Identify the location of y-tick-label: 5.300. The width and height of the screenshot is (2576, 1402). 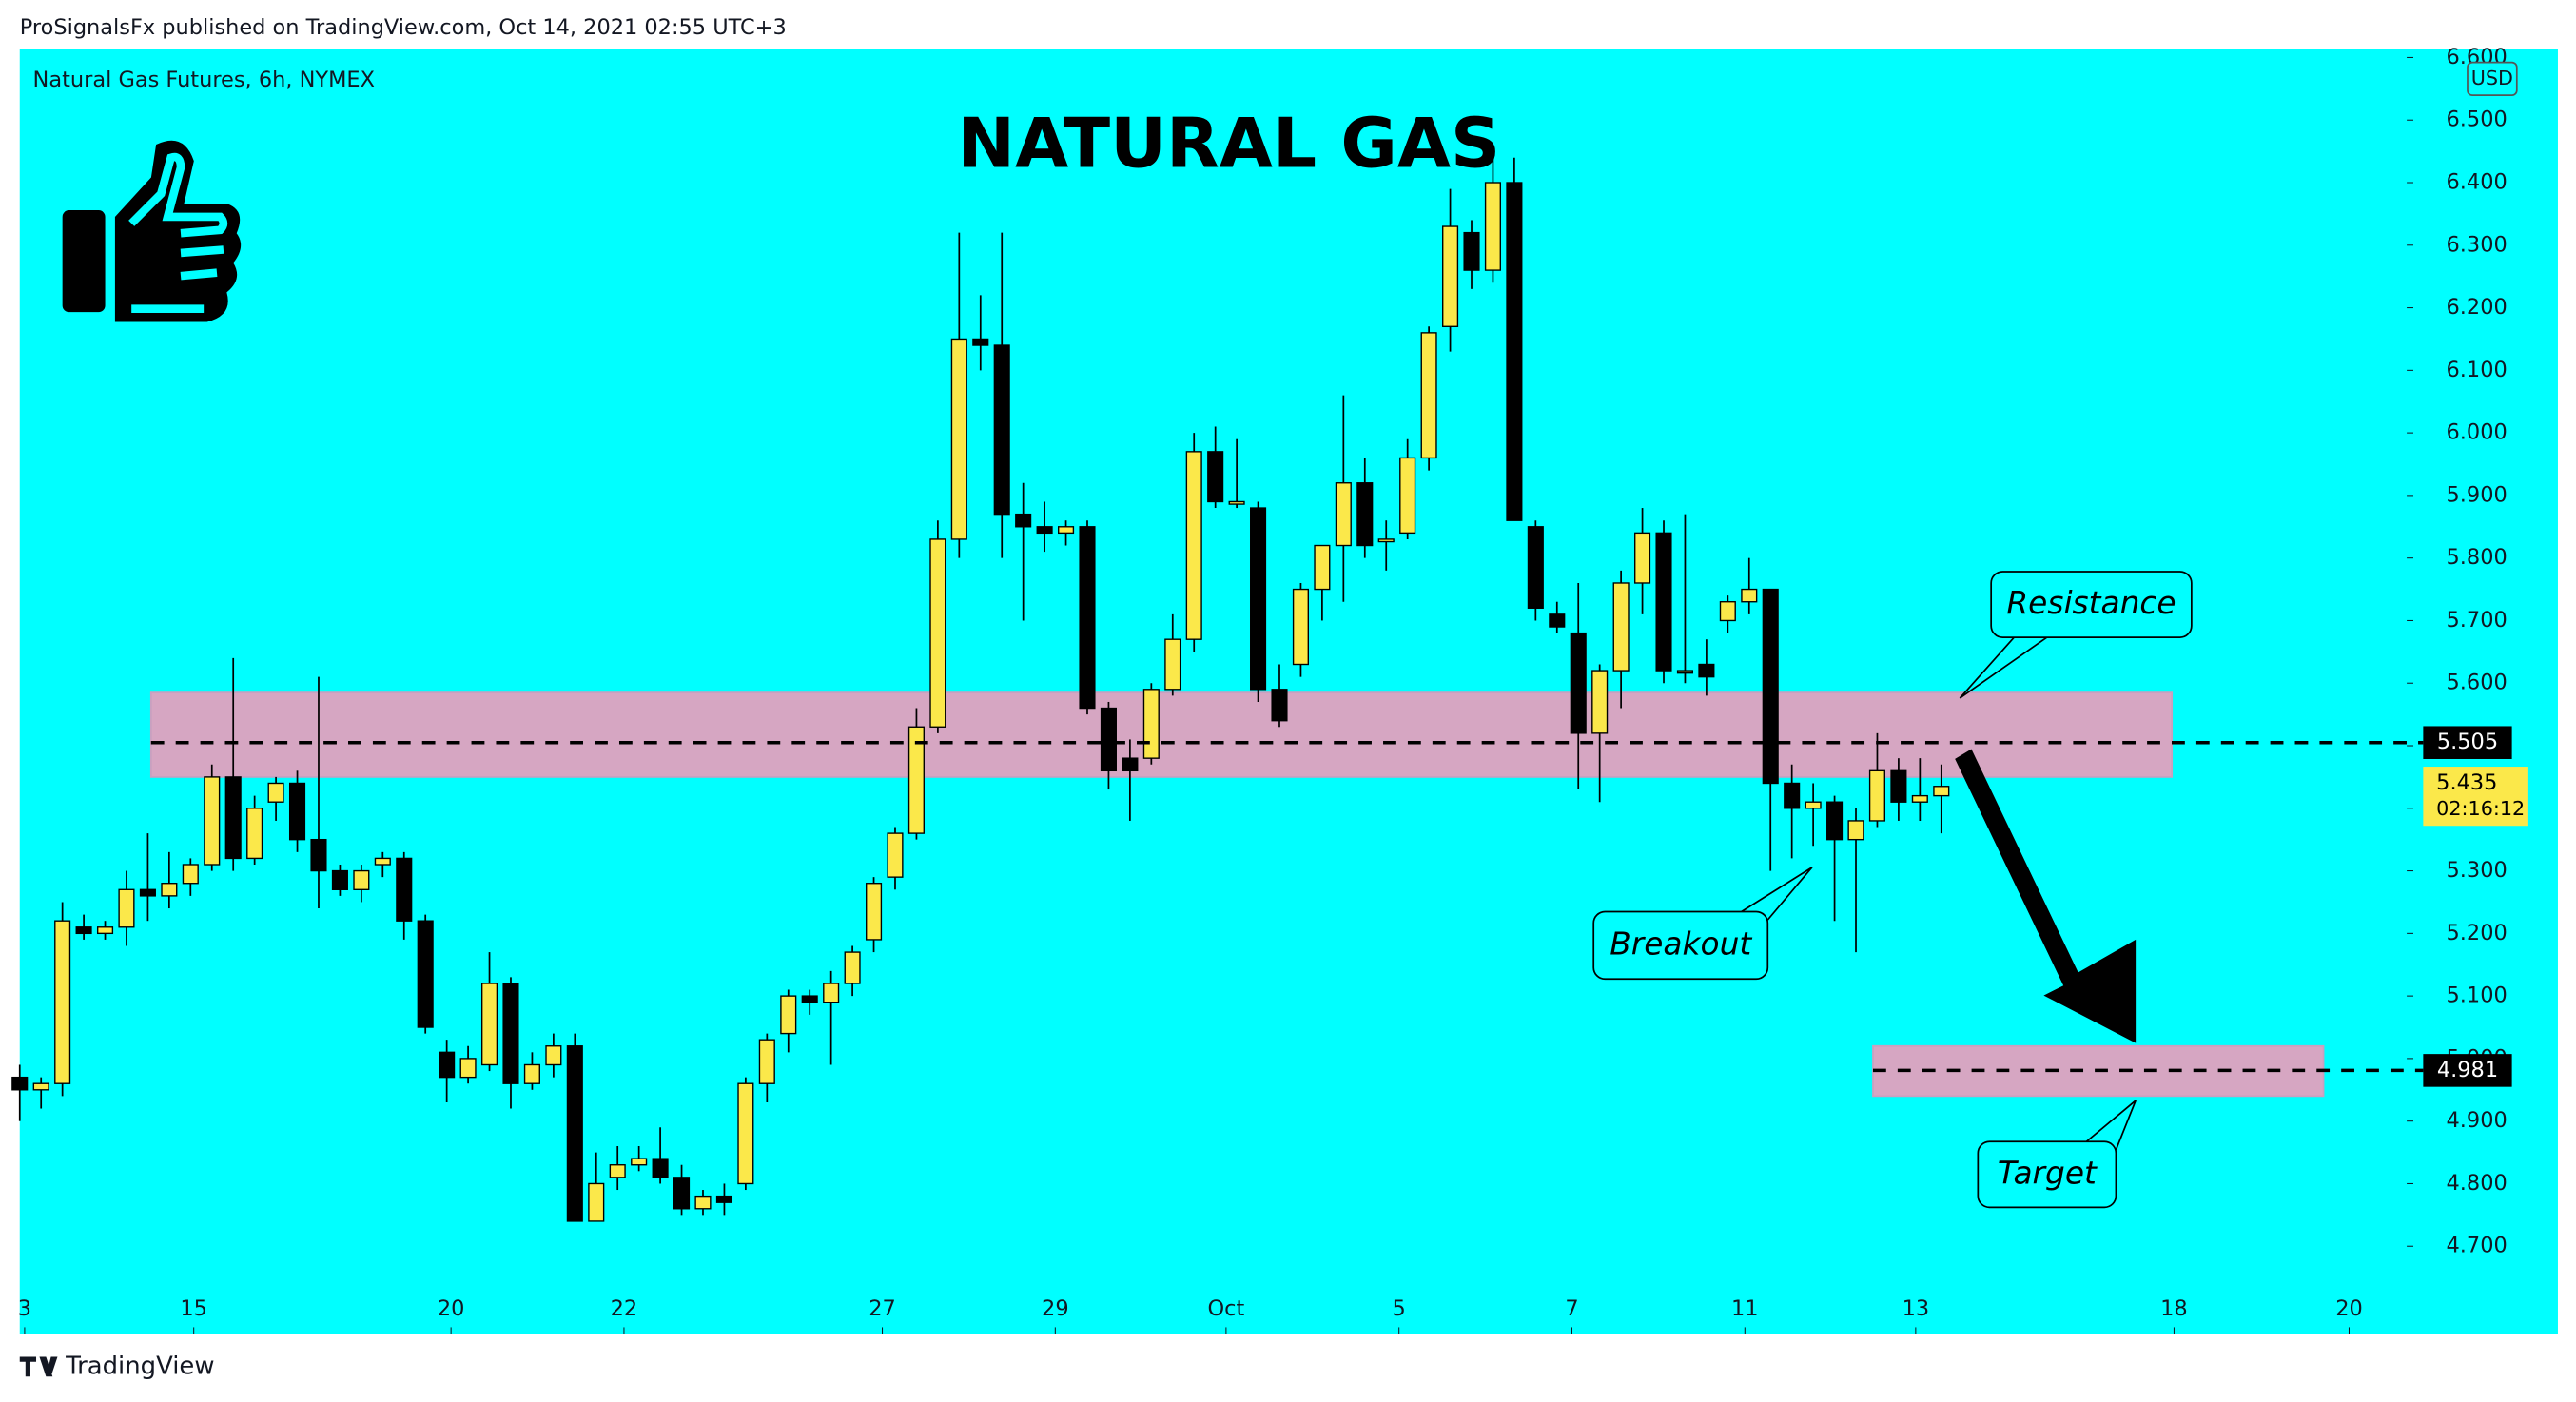
(2477, 870).